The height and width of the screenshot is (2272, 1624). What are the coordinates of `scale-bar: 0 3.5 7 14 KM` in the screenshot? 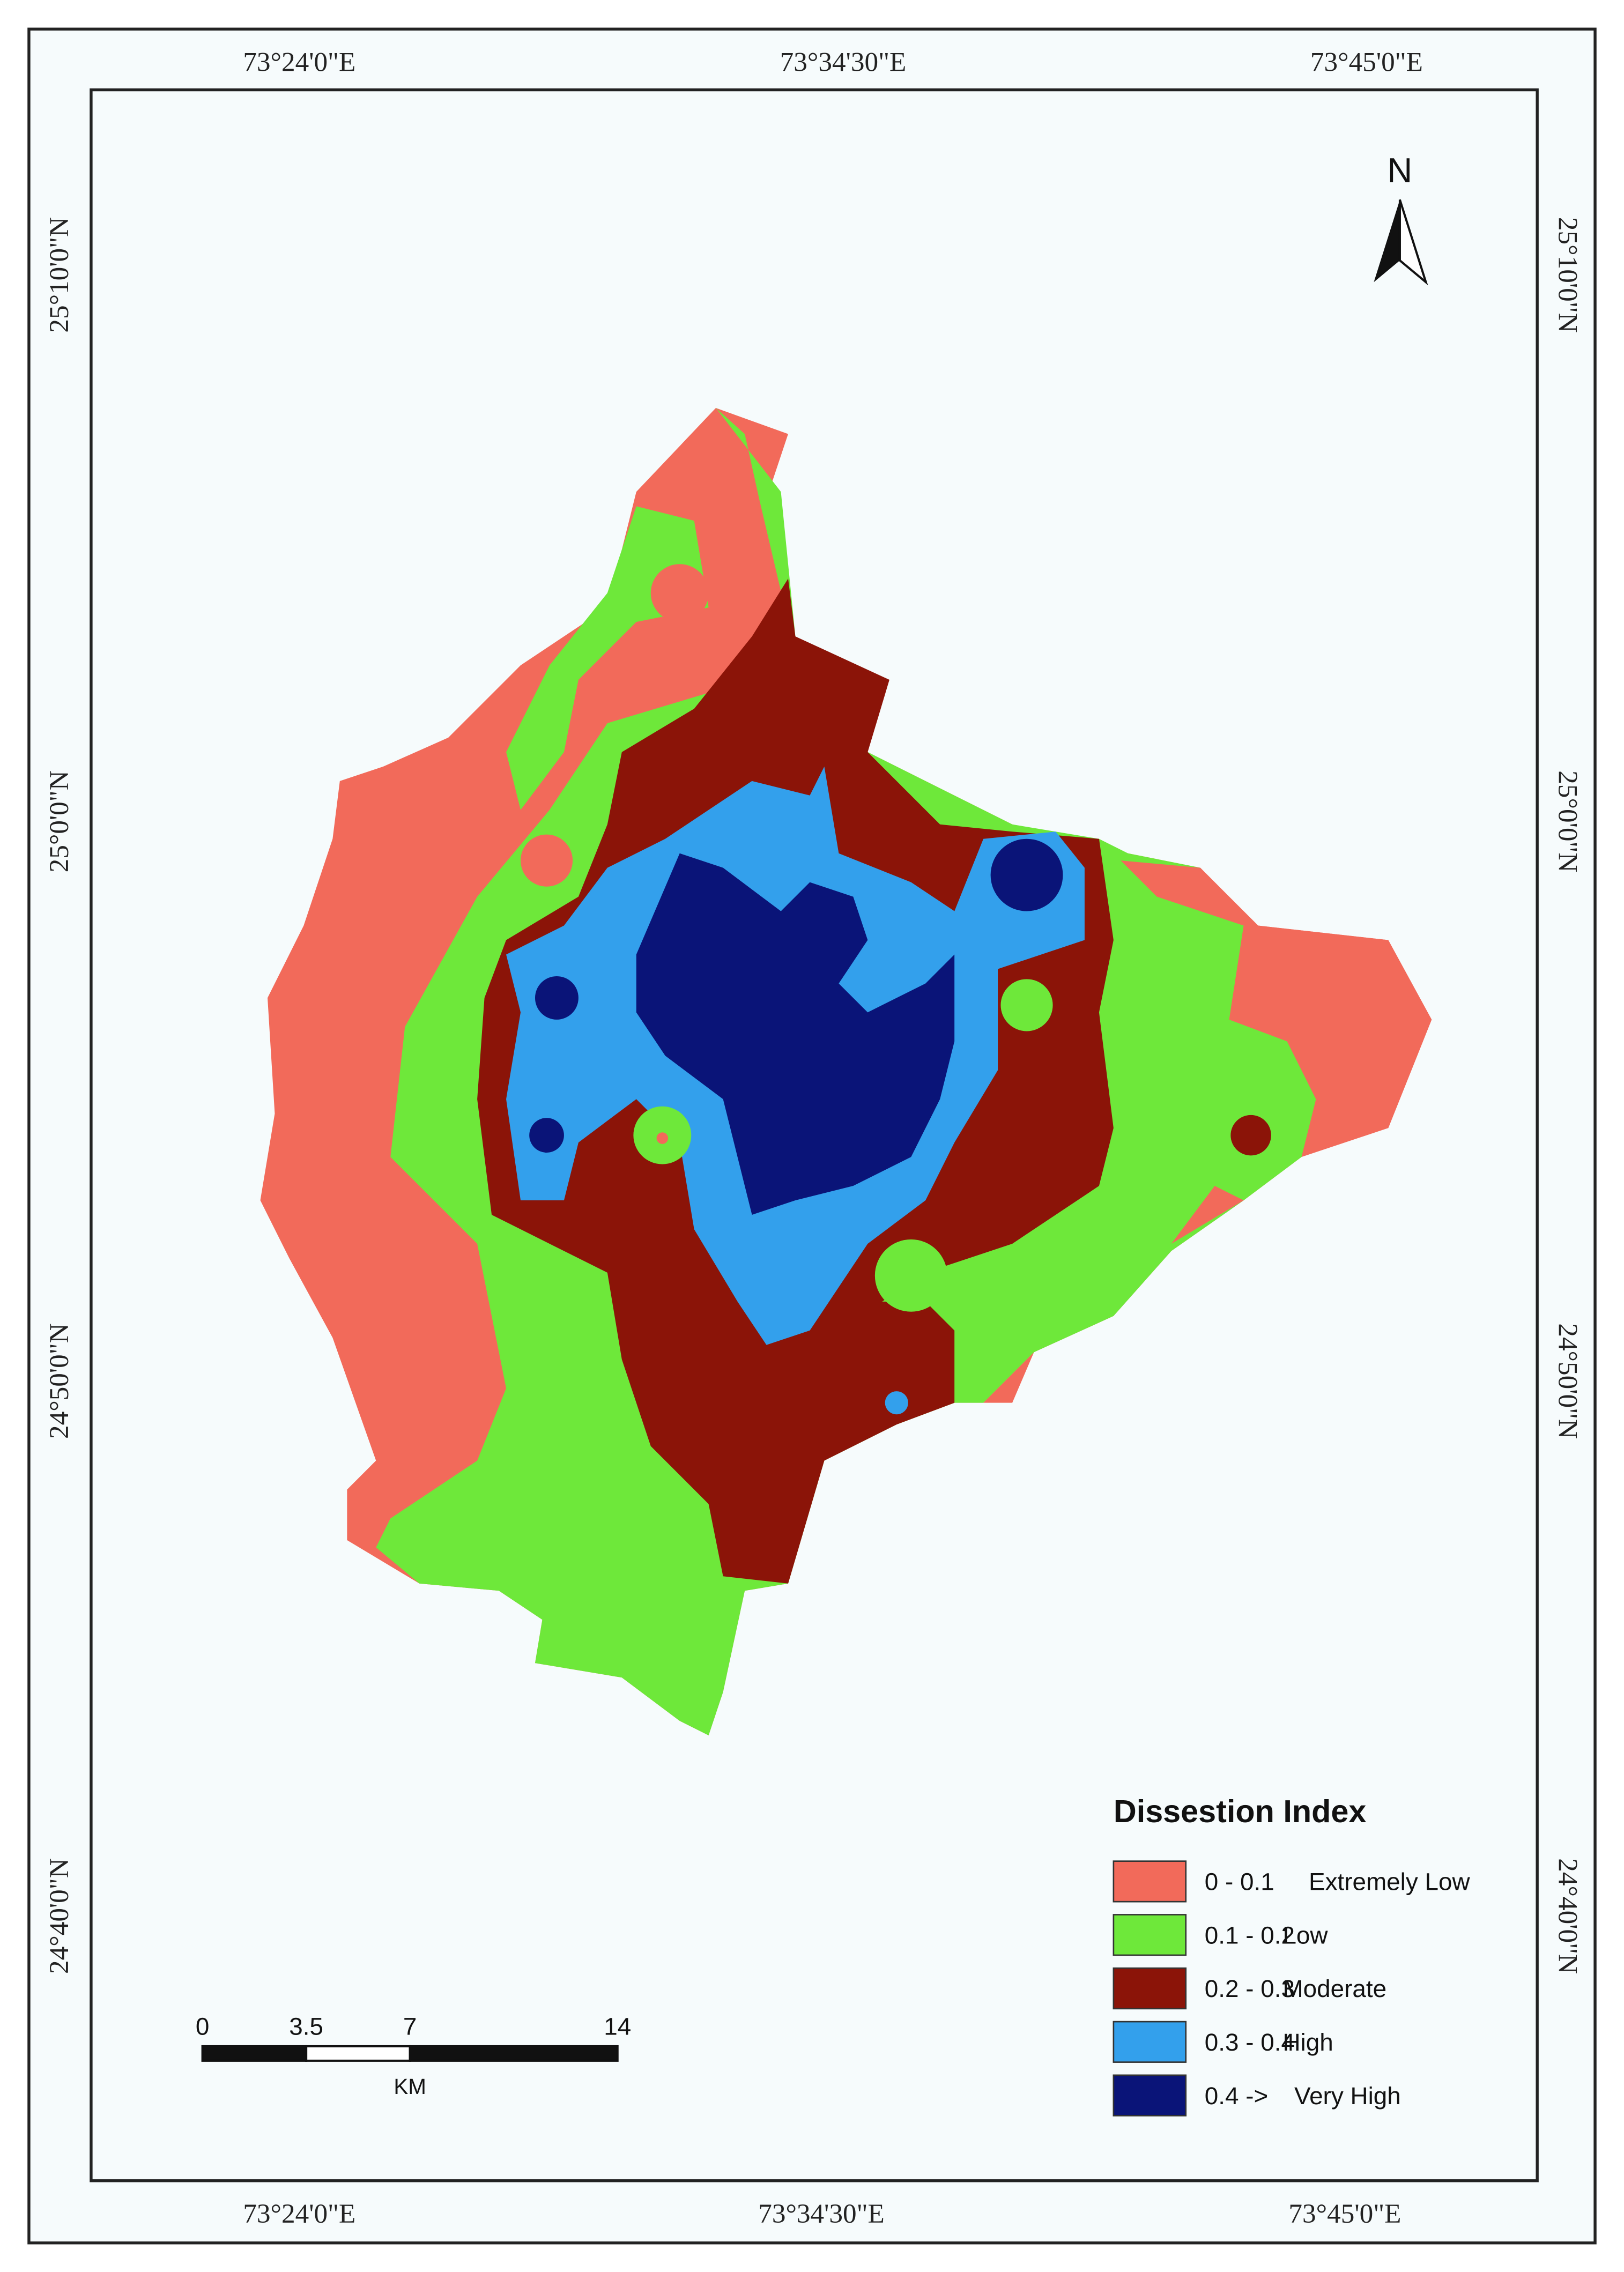 It's located at (414, 2055).